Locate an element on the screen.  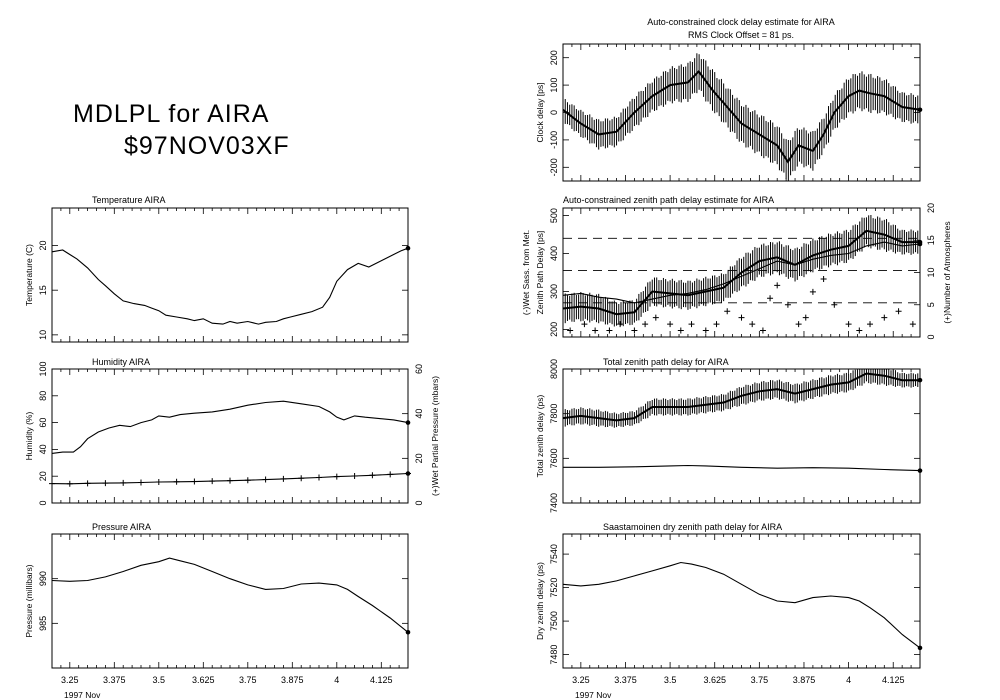
total-series-2-line is located at coordinates (742, 468).